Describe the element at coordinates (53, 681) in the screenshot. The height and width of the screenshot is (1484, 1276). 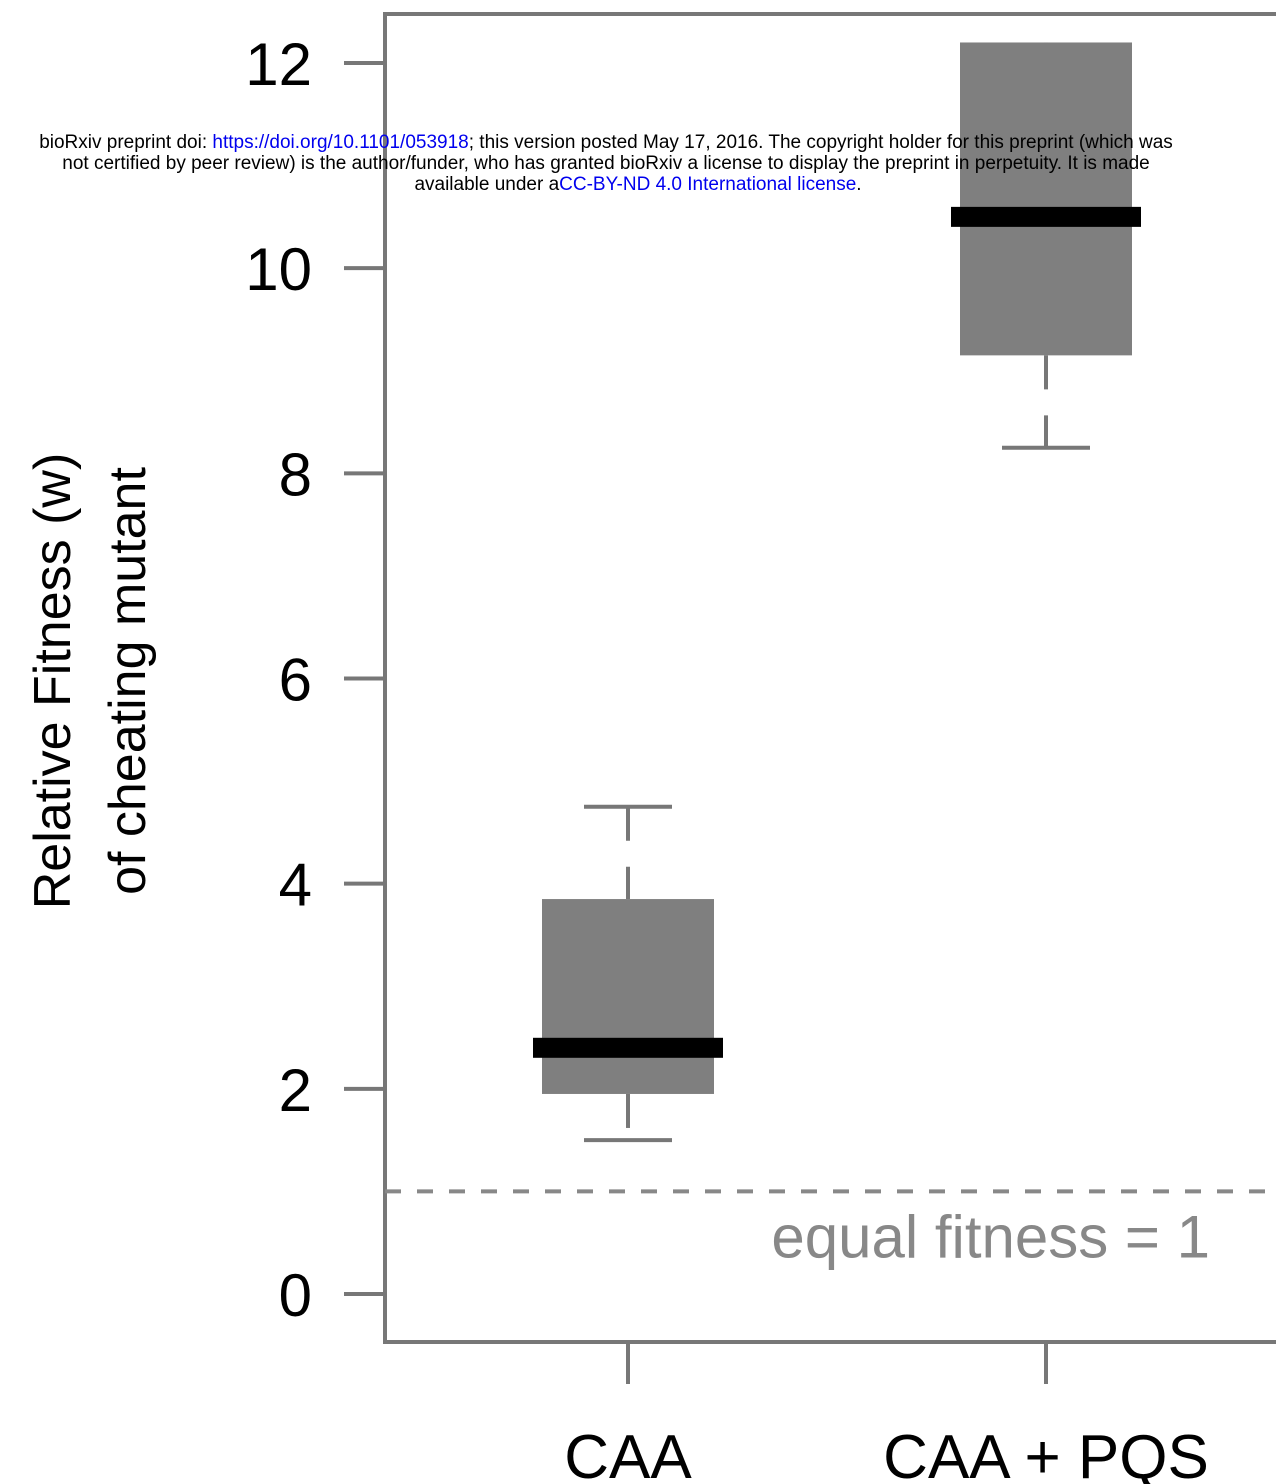
I see `y-axis-label-line1: Relative Fitness (w)` at that location.